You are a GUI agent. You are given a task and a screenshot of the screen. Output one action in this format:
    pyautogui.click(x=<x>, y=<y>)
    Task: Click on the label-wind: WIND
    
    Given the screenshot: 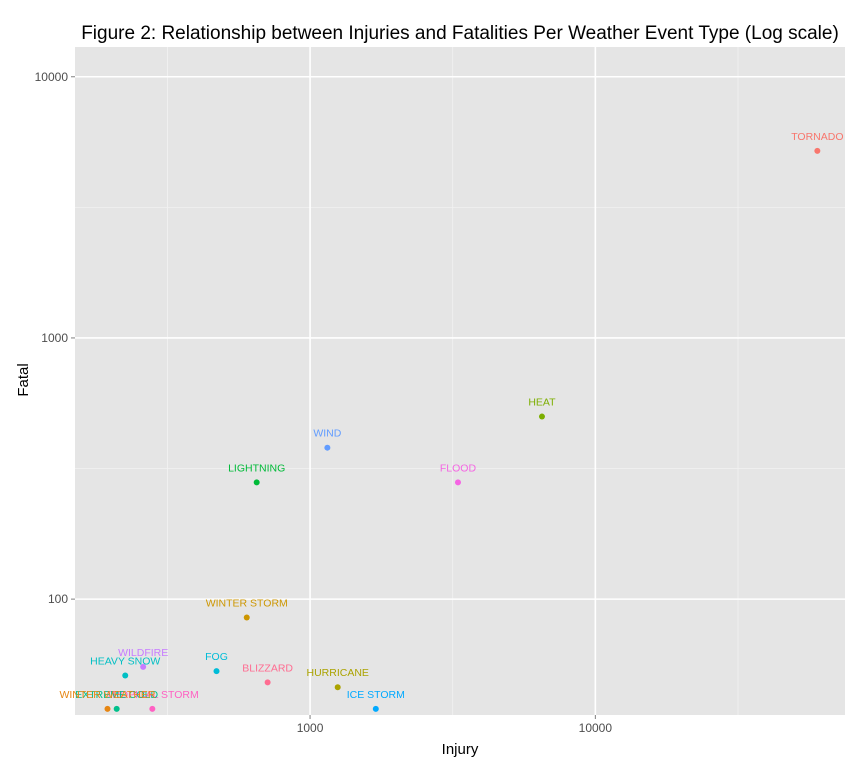 What is the action you would take?
    pyautogui.click(x=327, y=434)
    